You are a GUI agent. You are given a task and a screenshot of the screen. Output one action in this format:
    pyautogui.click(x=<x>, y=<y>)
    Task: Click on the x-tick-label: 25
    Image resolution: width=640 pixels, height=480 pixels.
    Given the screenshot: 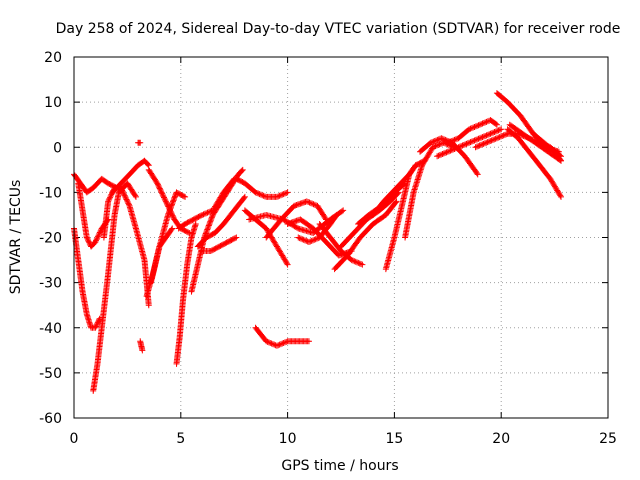 What is the action you would take?
    pyautogui.click(x=608, y=439)
    